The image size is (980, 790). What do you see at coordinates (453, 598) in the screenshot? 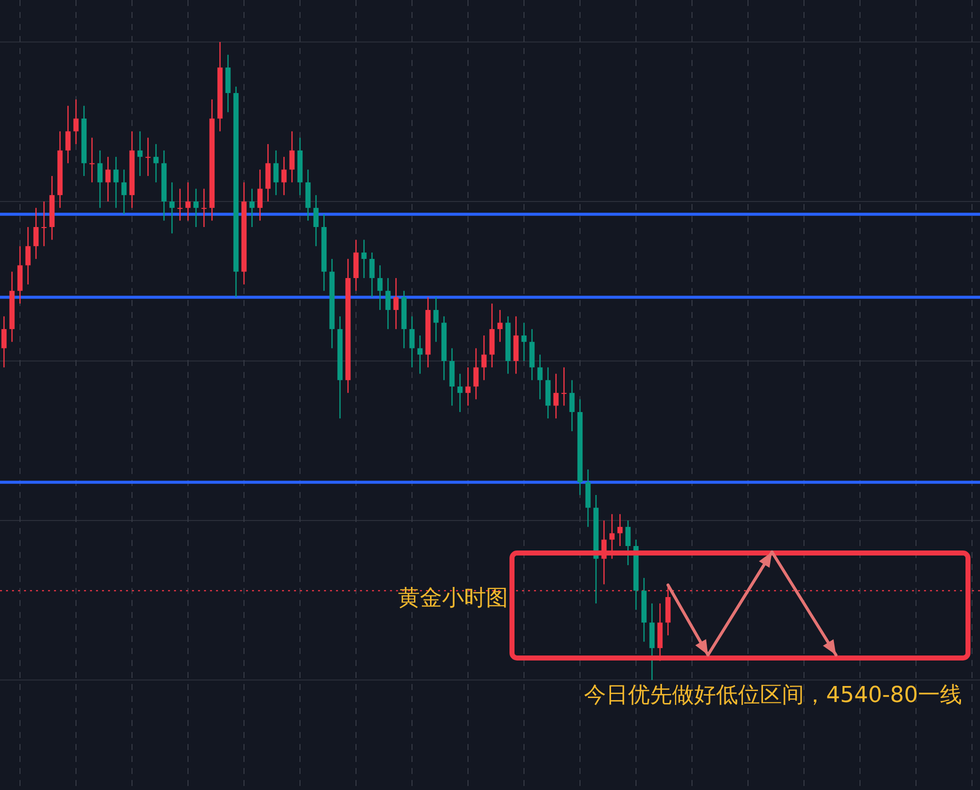
I see `annotation: 黄金小时图` at bounding box center [453, 598].